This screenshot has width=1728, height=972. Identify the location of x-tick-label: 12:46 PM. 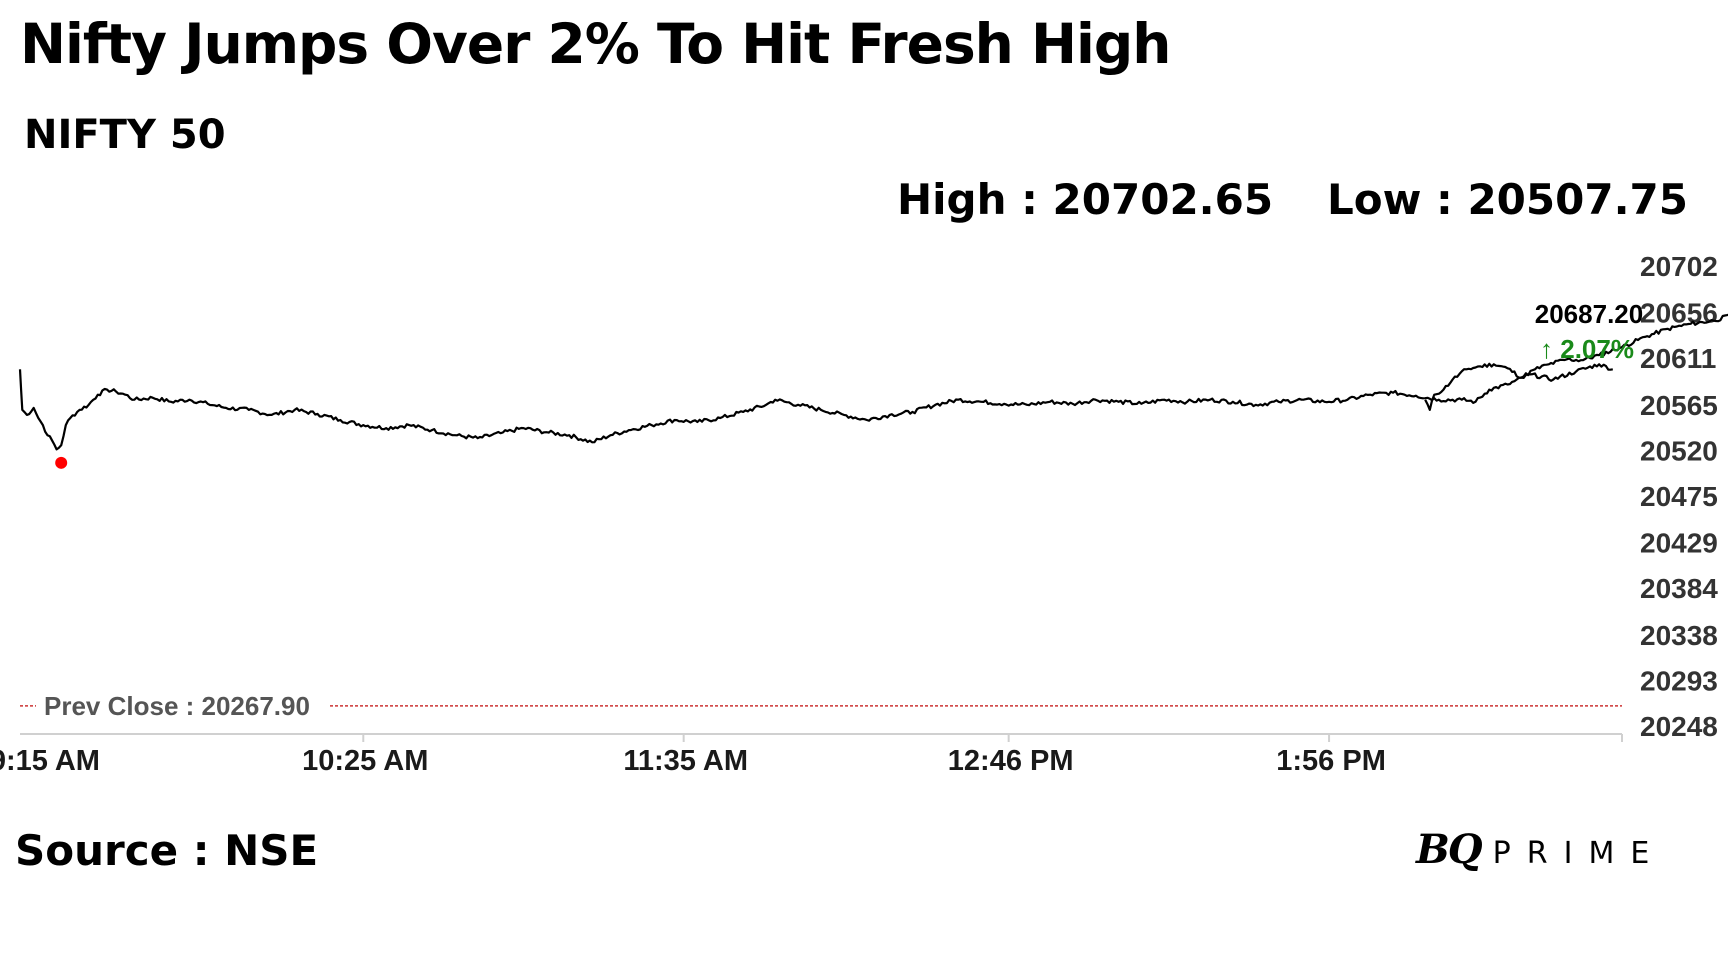
(1011, 761).